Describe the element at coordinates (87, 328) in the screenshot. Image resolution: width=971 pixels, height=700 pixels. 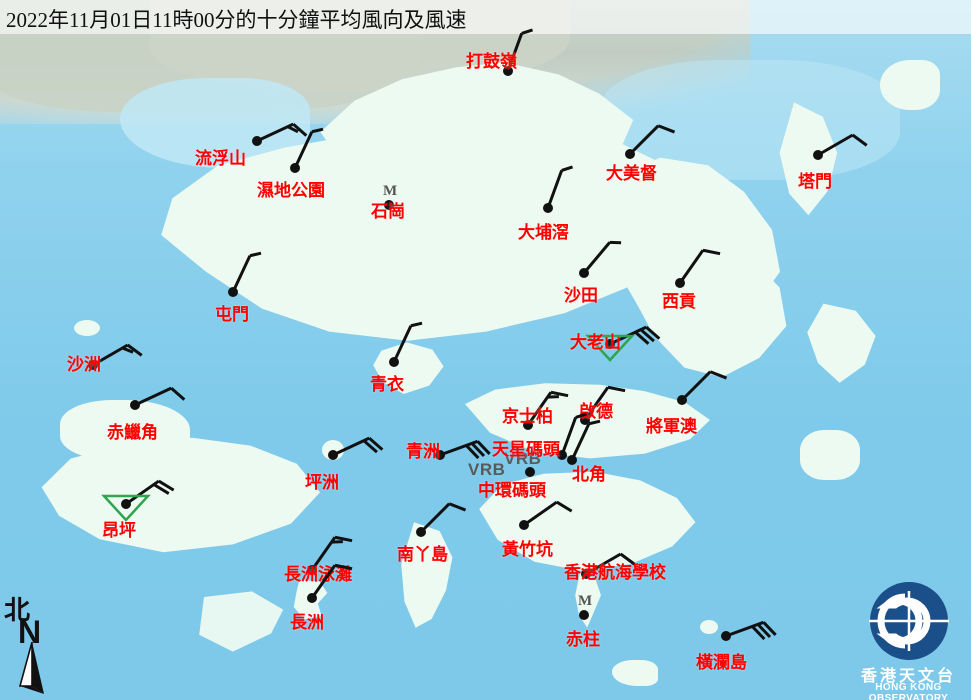
I see `land-sha-chau` at that location.